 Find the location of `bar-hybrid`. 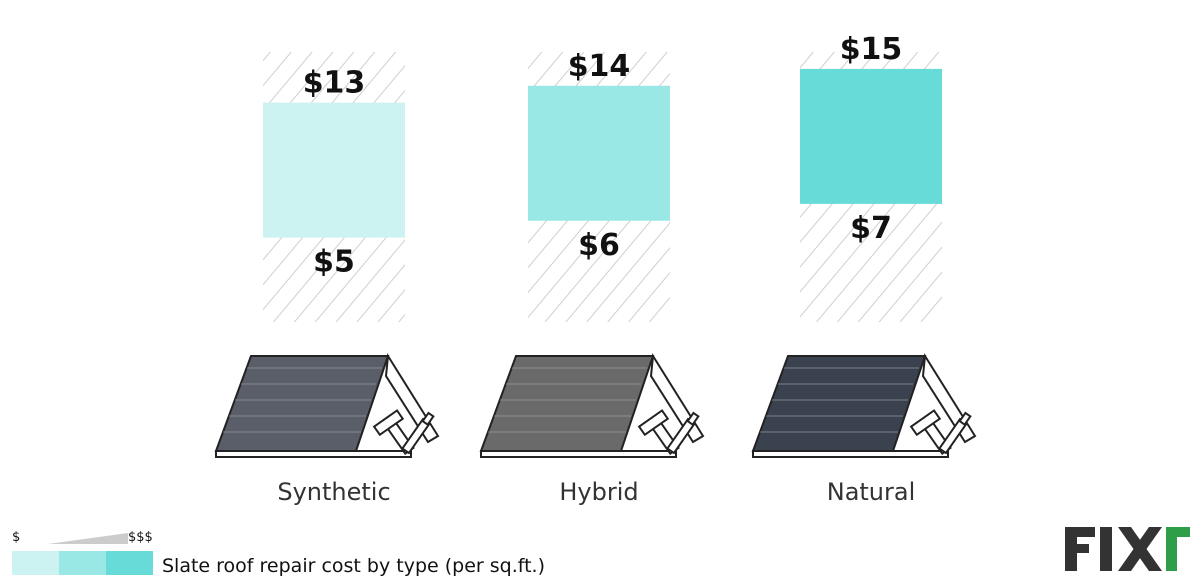

bar-hybrid is located at coordinates (599, 153).